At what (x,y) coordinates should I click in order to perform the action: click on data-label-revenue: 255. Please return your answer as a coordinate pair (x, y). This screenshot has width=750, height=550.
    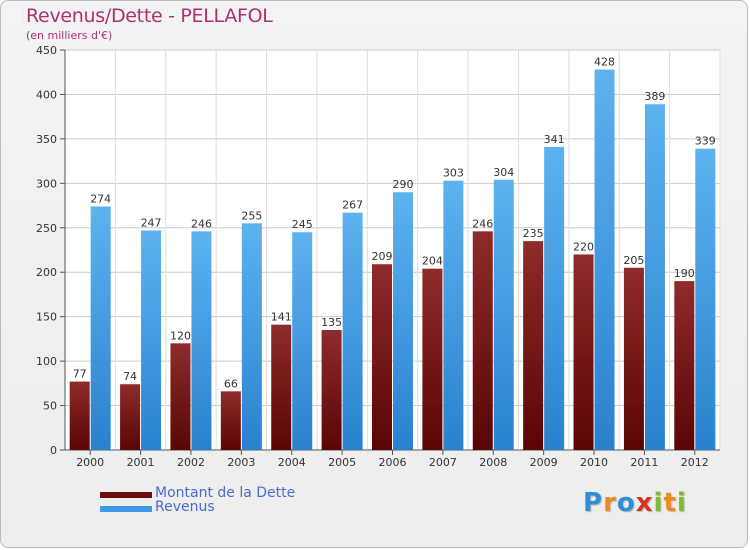
    Looking at the image, I should click on (251, 215).